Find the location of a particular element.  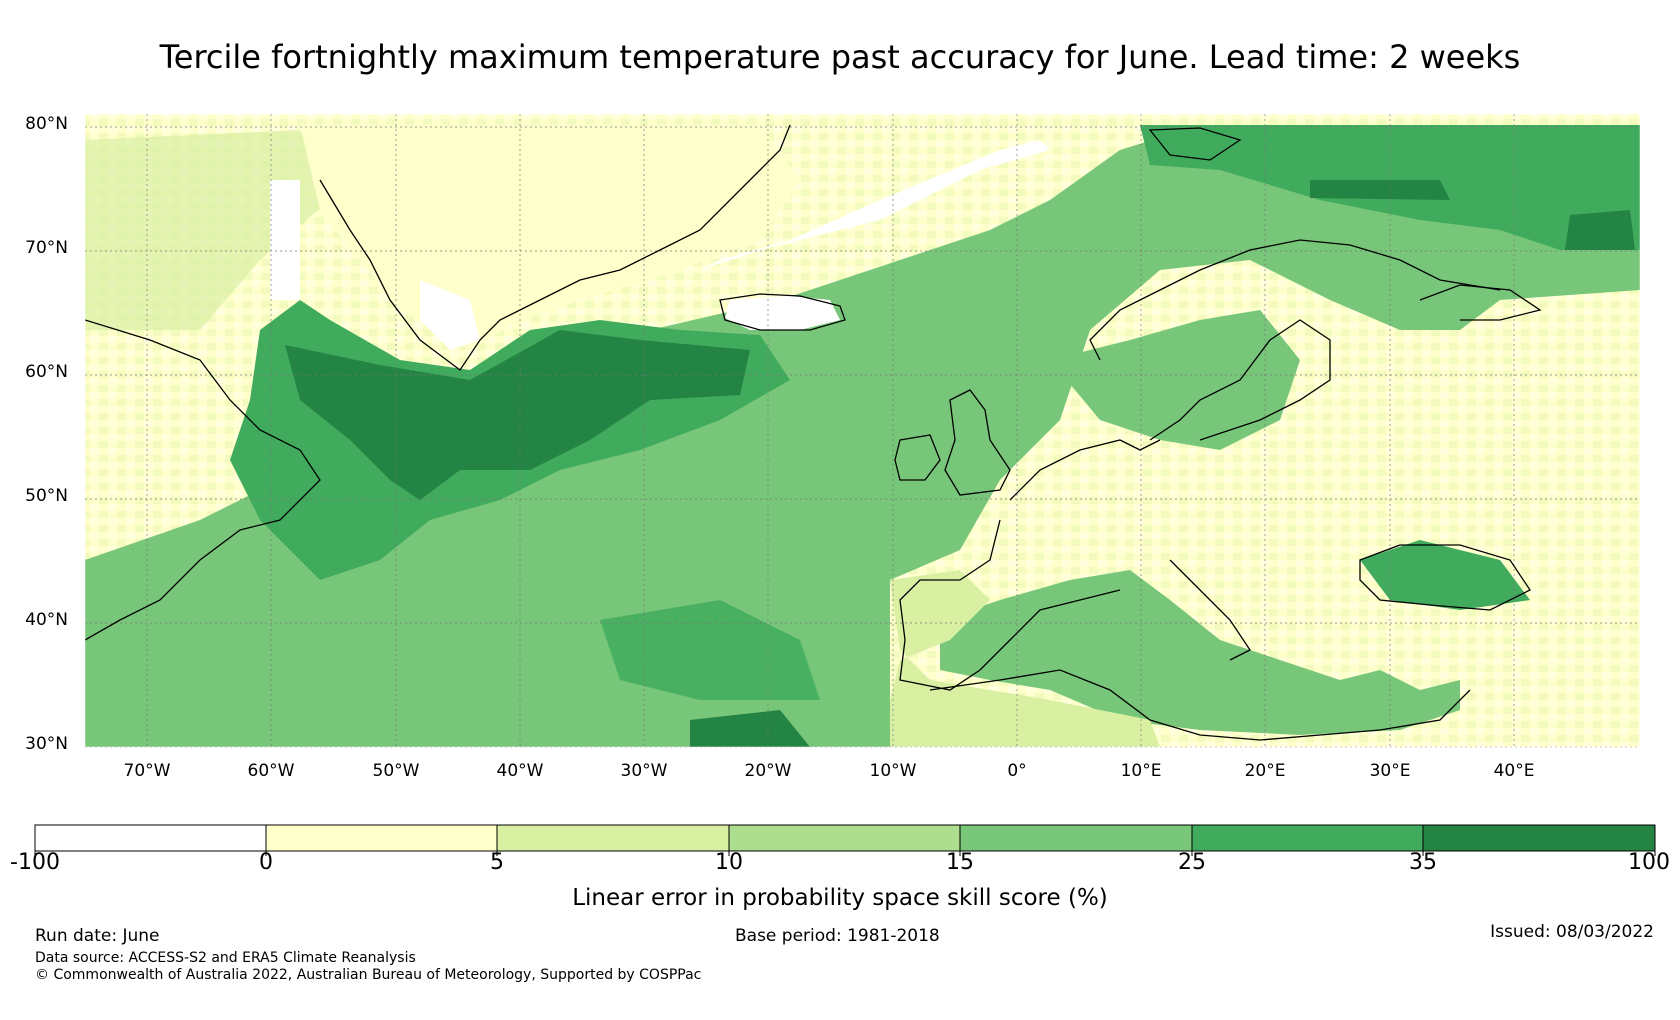

colorbar-tick-label: 5 is located at coordinates (497, 862).